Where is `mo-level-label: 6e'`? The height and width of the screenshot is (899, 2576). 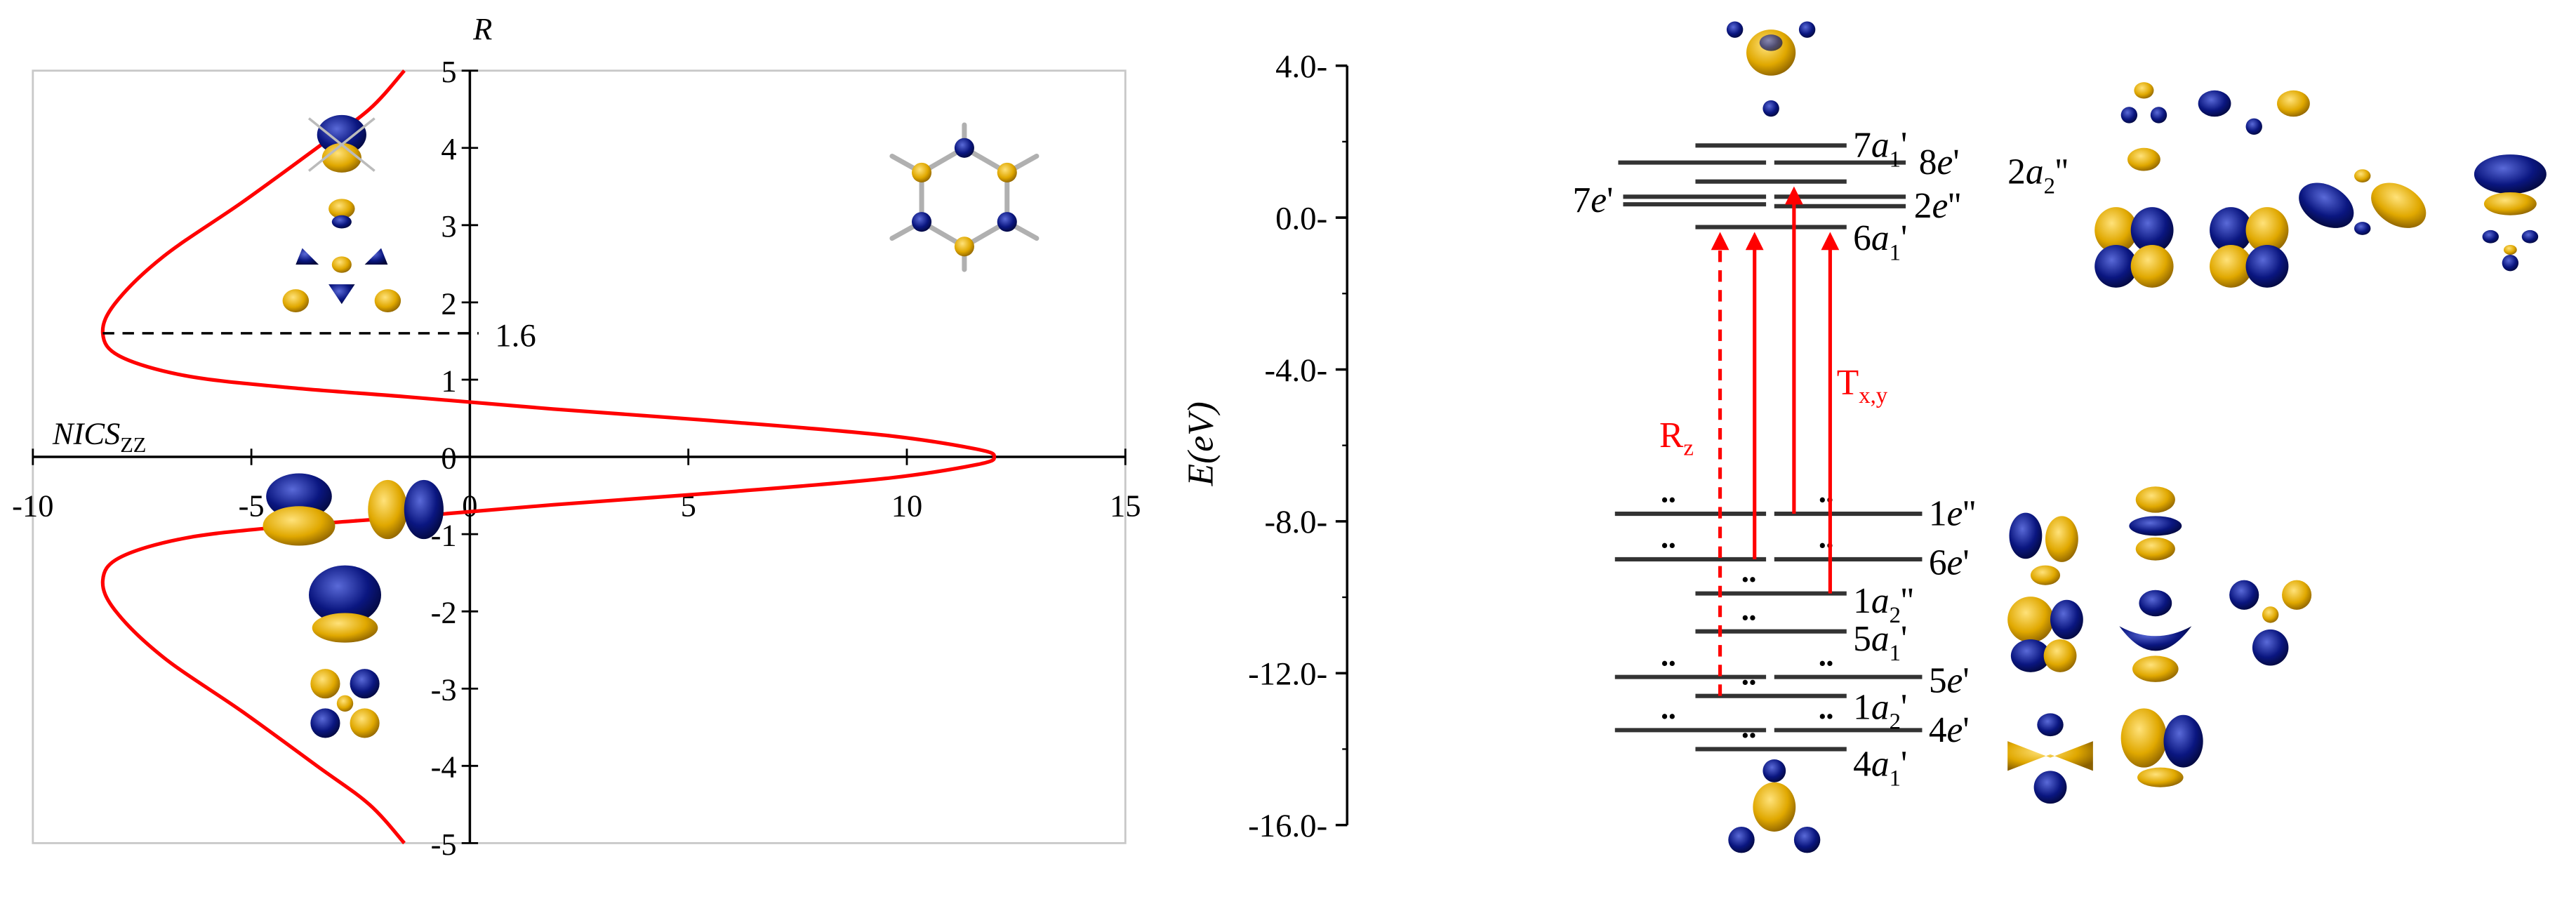
mo-level-label: 6e' is located at coordinates (1950, 563).